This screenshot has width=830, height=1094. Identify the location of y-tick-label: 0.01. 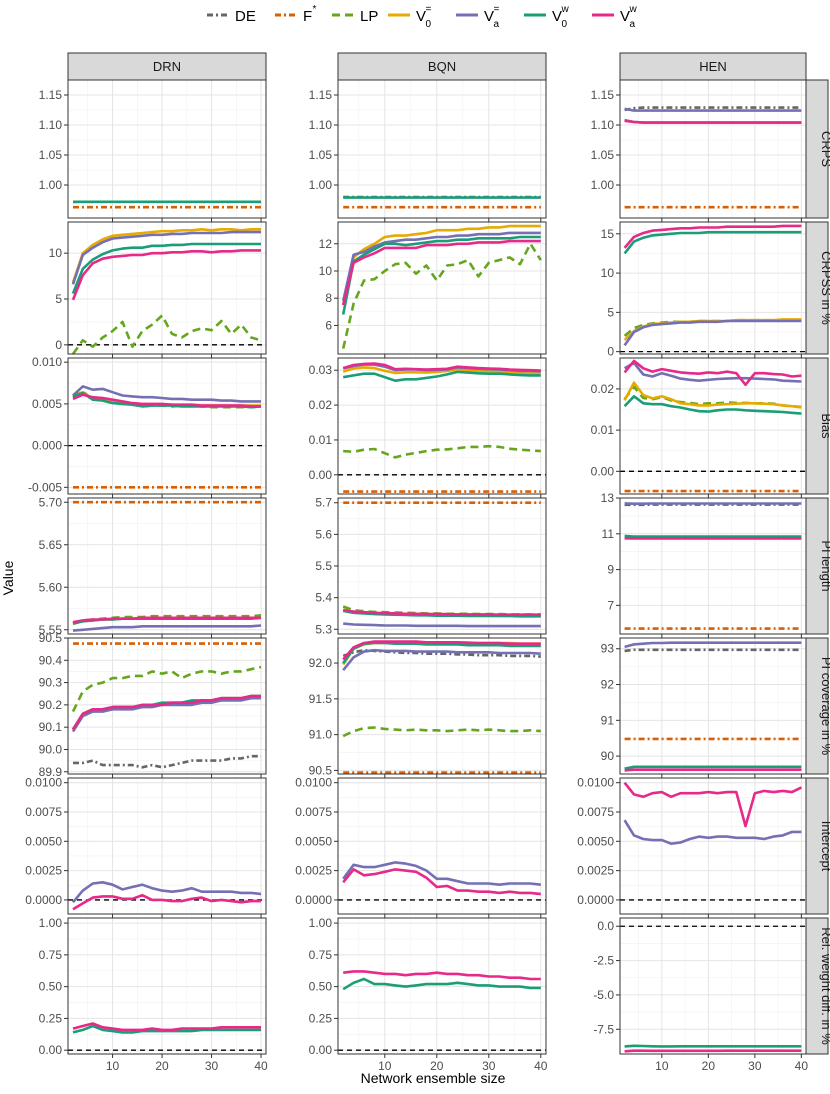
(603, 430).